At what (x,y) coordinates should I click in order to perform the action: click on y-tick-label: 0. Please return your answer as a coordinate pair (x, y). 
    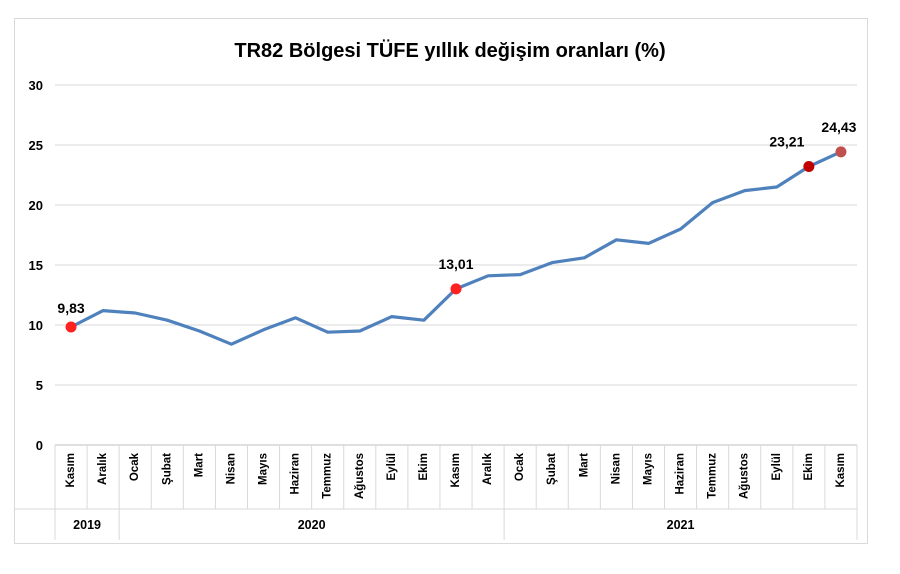
    Looking at the image, I should click on (39, 445).